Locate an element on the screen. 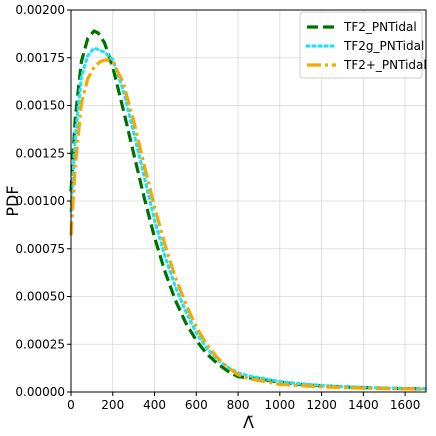 The height and width of the screenshot is (436, 436). legend-label: TF2+_PNTidal is located at coordinates (385, 65).